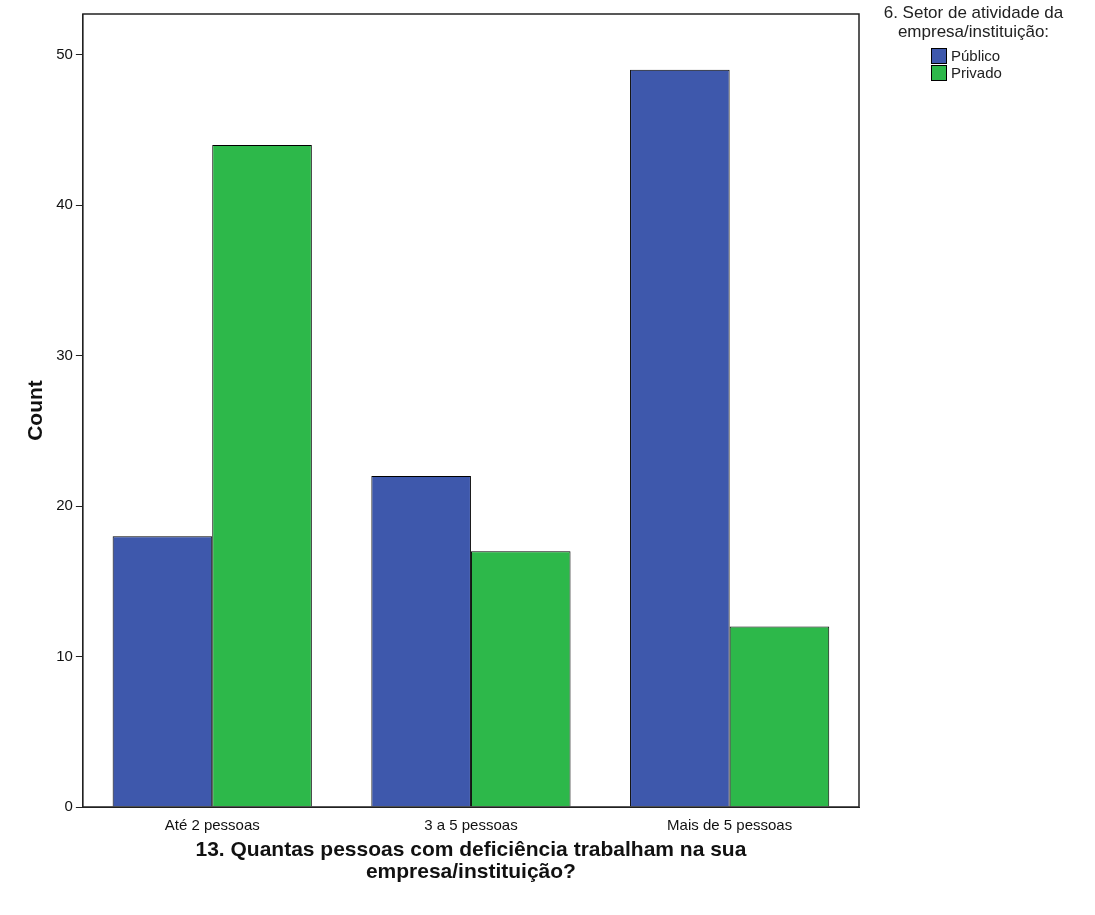  Describe the element at coordinates (35, 410) in the screenshot. I see `y-axis-title: Count` at that location.